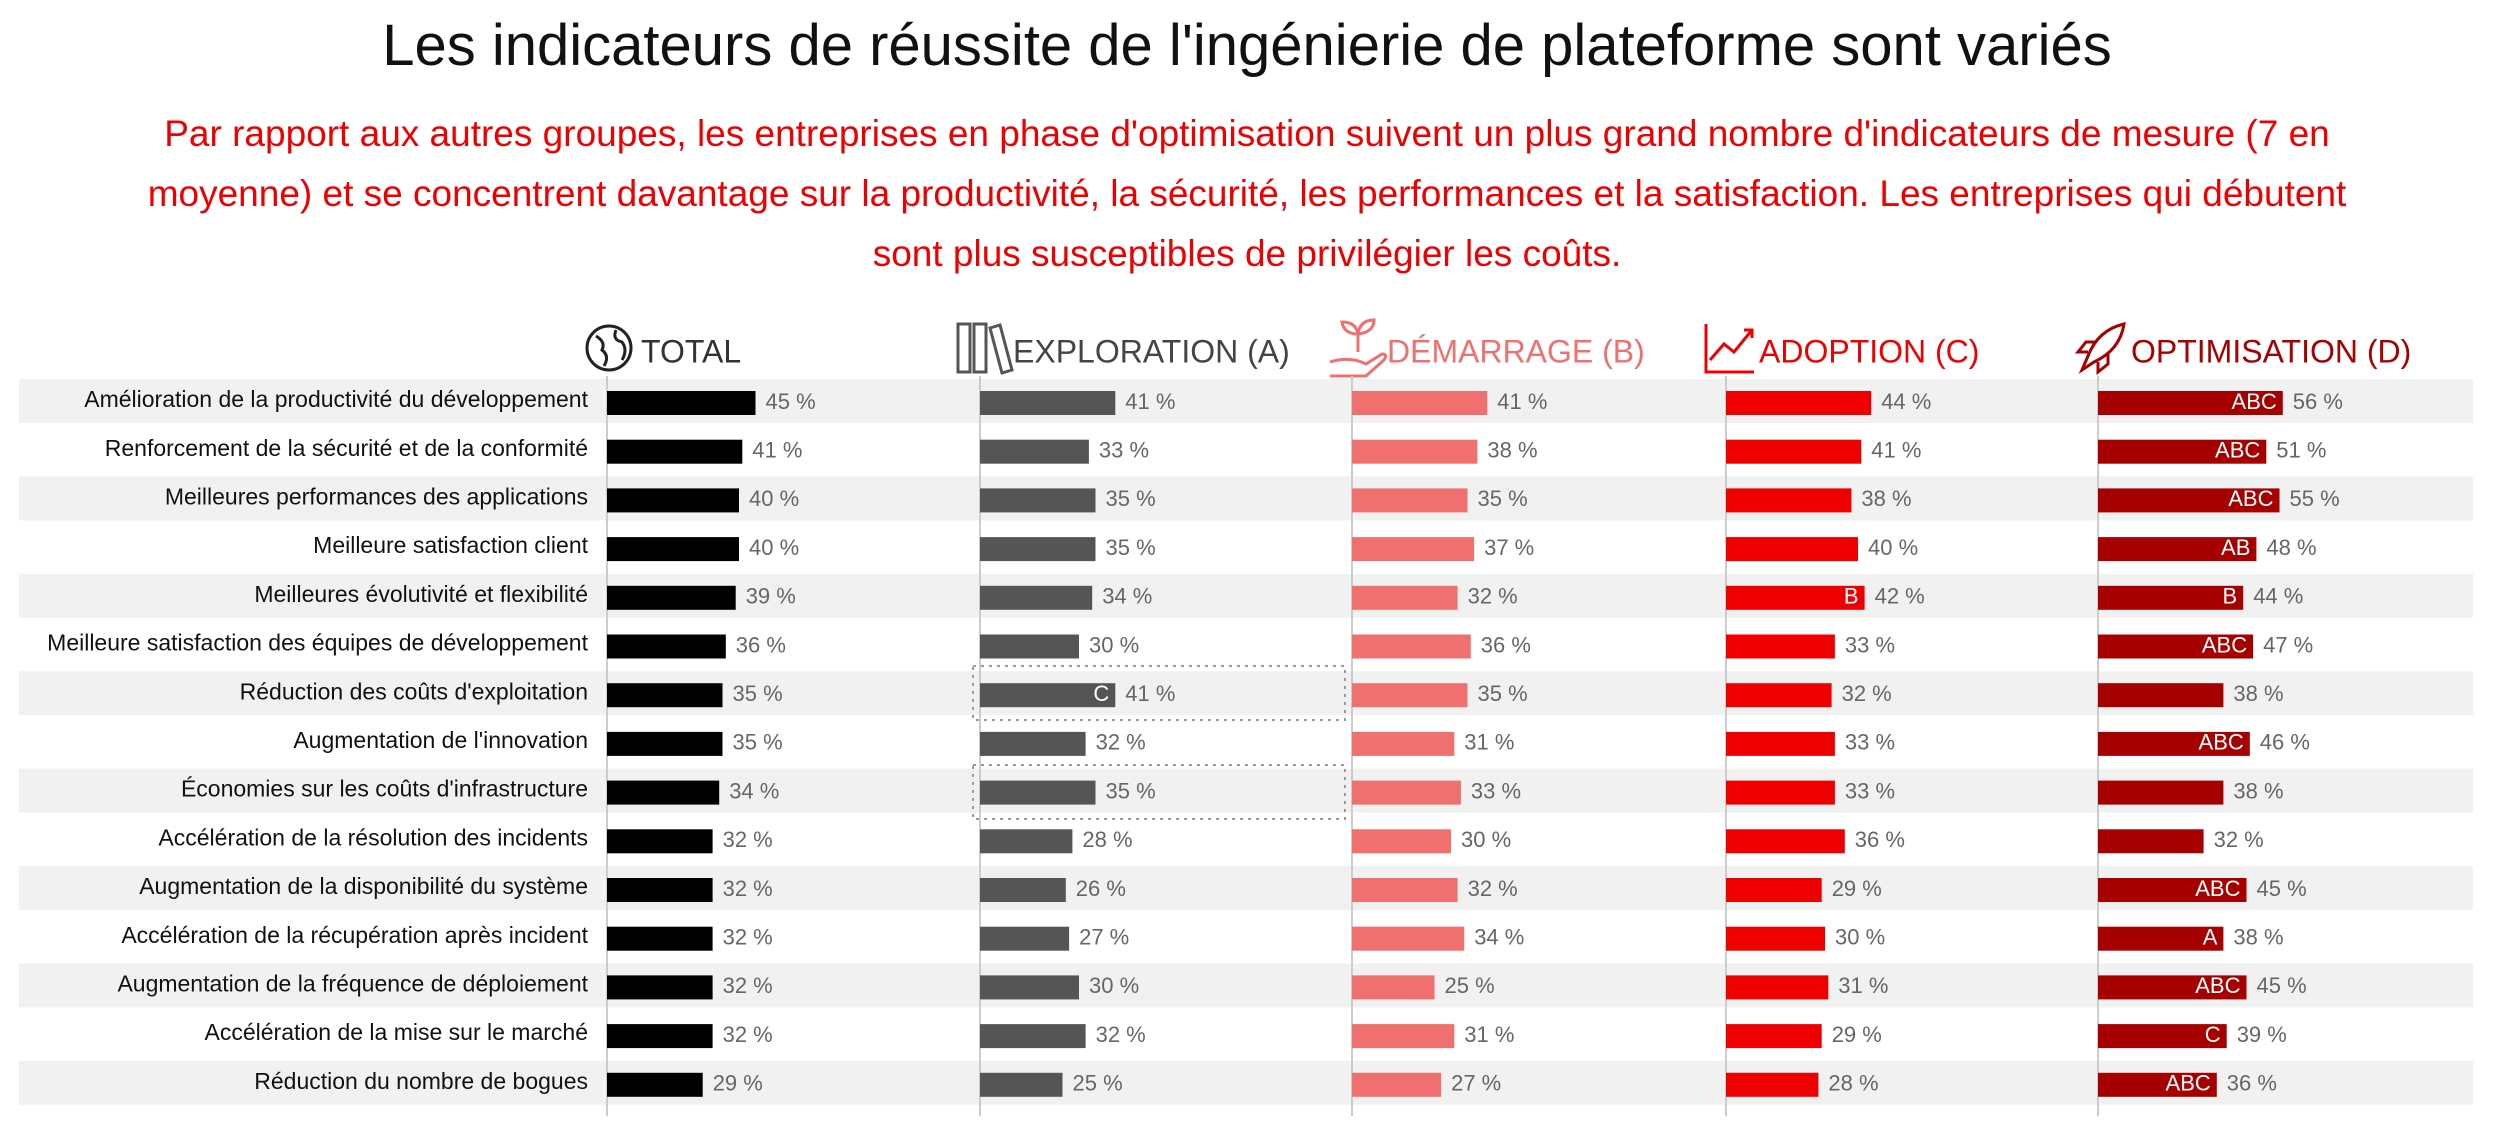  I want to click on books-icon, so click(964, 348).